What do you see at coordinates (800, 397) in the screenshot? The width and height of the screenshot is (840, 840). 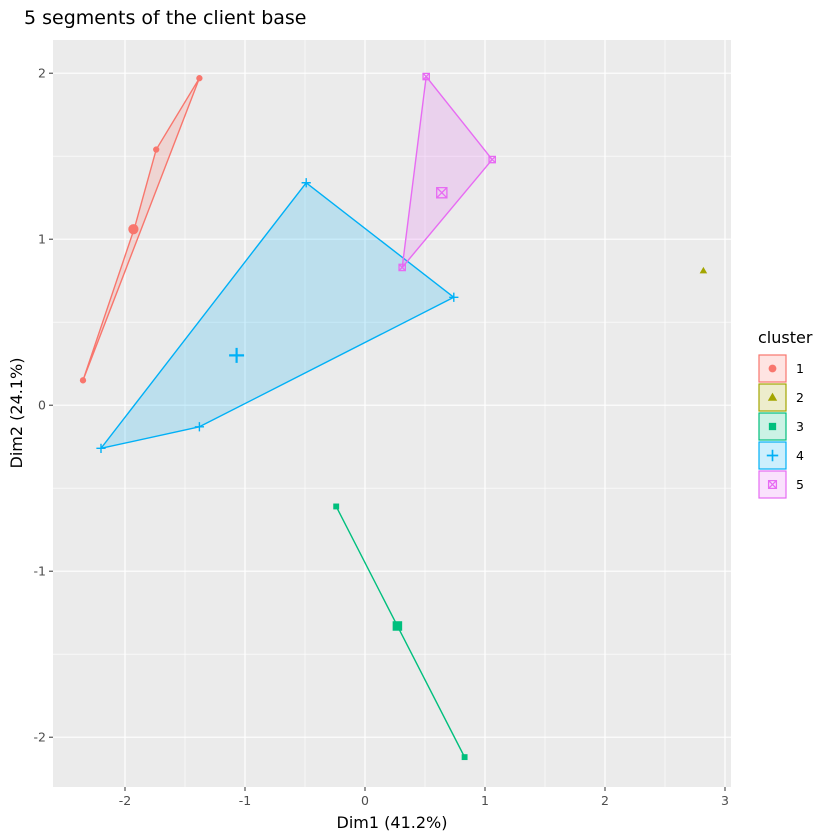 I see `legend-label: 2` at bounding box center [800, 397].